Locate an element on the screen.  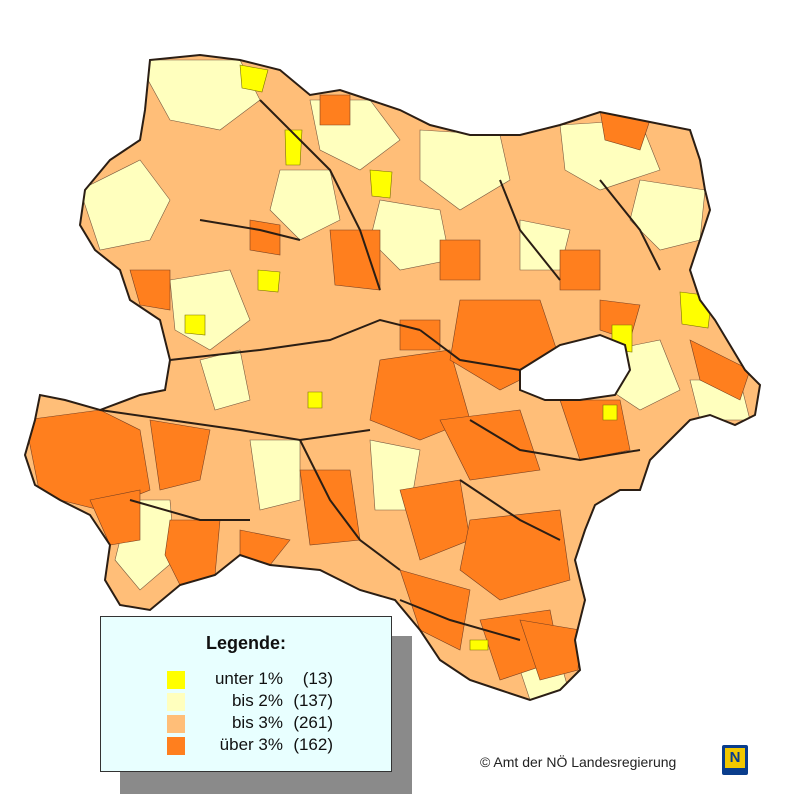
legend-label: über 3% is located at coordinates (251, 744).